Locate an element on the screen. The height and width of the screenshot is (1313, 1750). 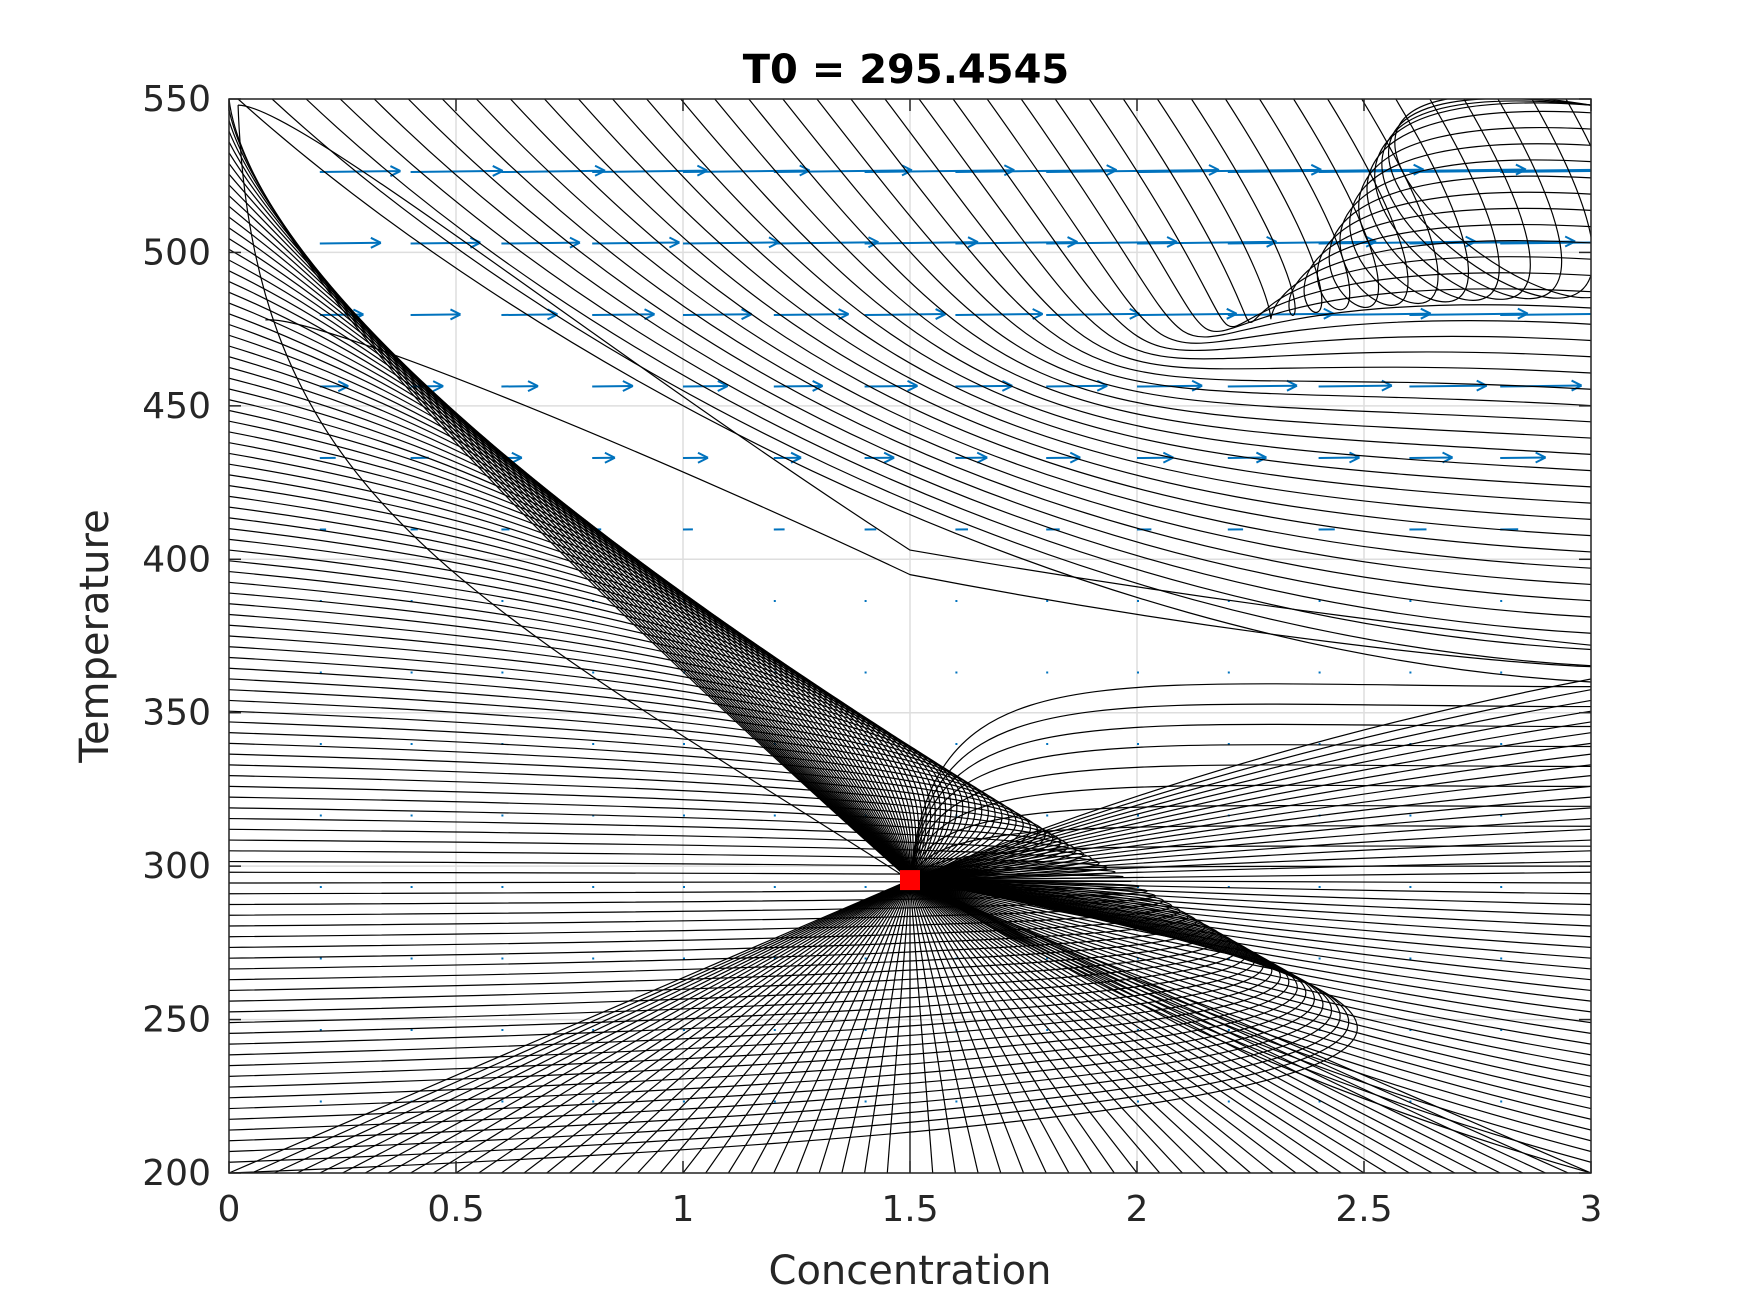
x-tick-label: 0 is located at coordinates (229, 1209).